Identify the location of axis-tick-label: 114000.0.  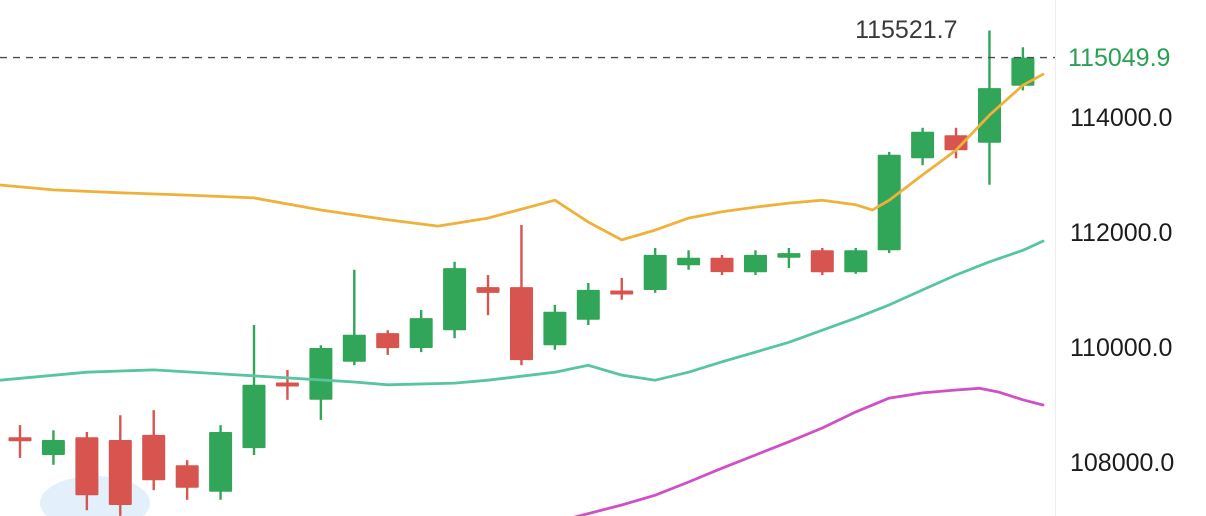
(1121, 118).